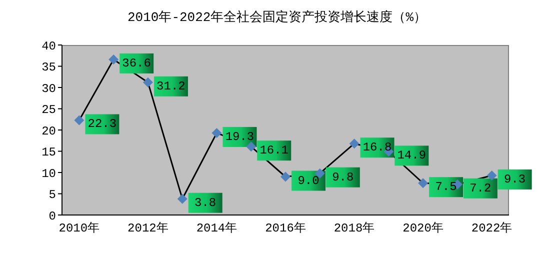 The image size is (554, 264). What do you see at coordinates (277, 17) in the screenshot?
I see `chart-title: 2010年-2022年全社会固定资产投资增长速度（%）` at bounding box center [277, 17].